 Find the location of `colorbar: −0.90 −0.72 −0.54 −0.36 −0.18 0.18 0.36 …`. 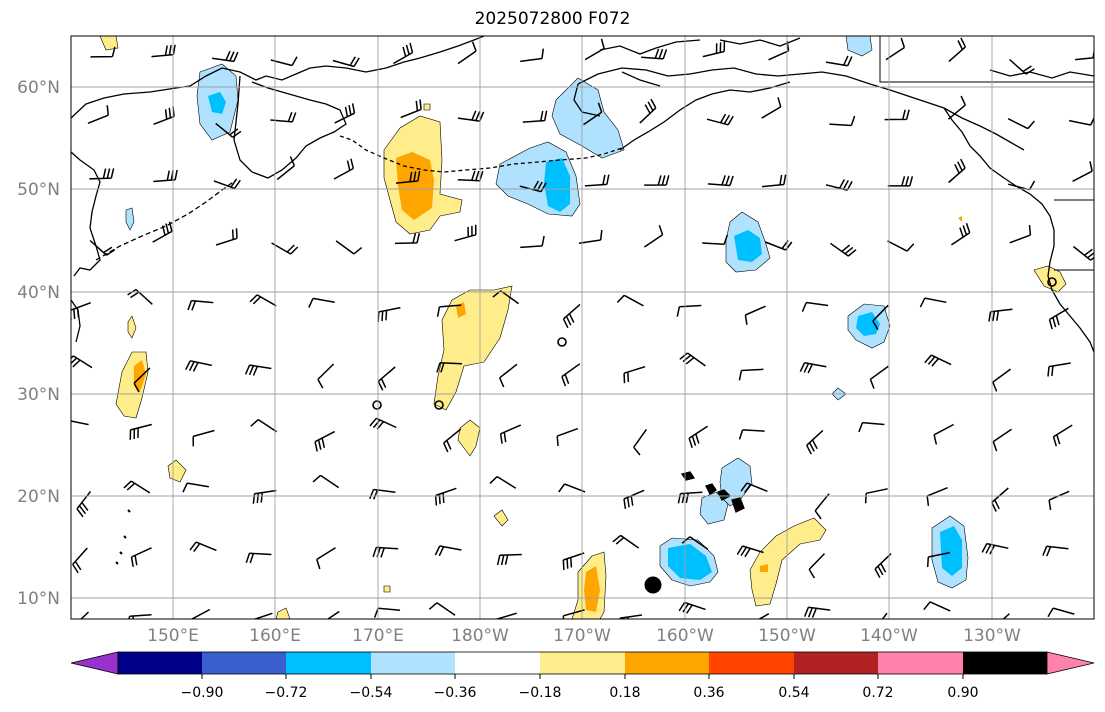

colorbar: −0.90 −0.72 −0.54 −0.36 −0.18 0.18 0.36 … is located at coordinates (582, 676).